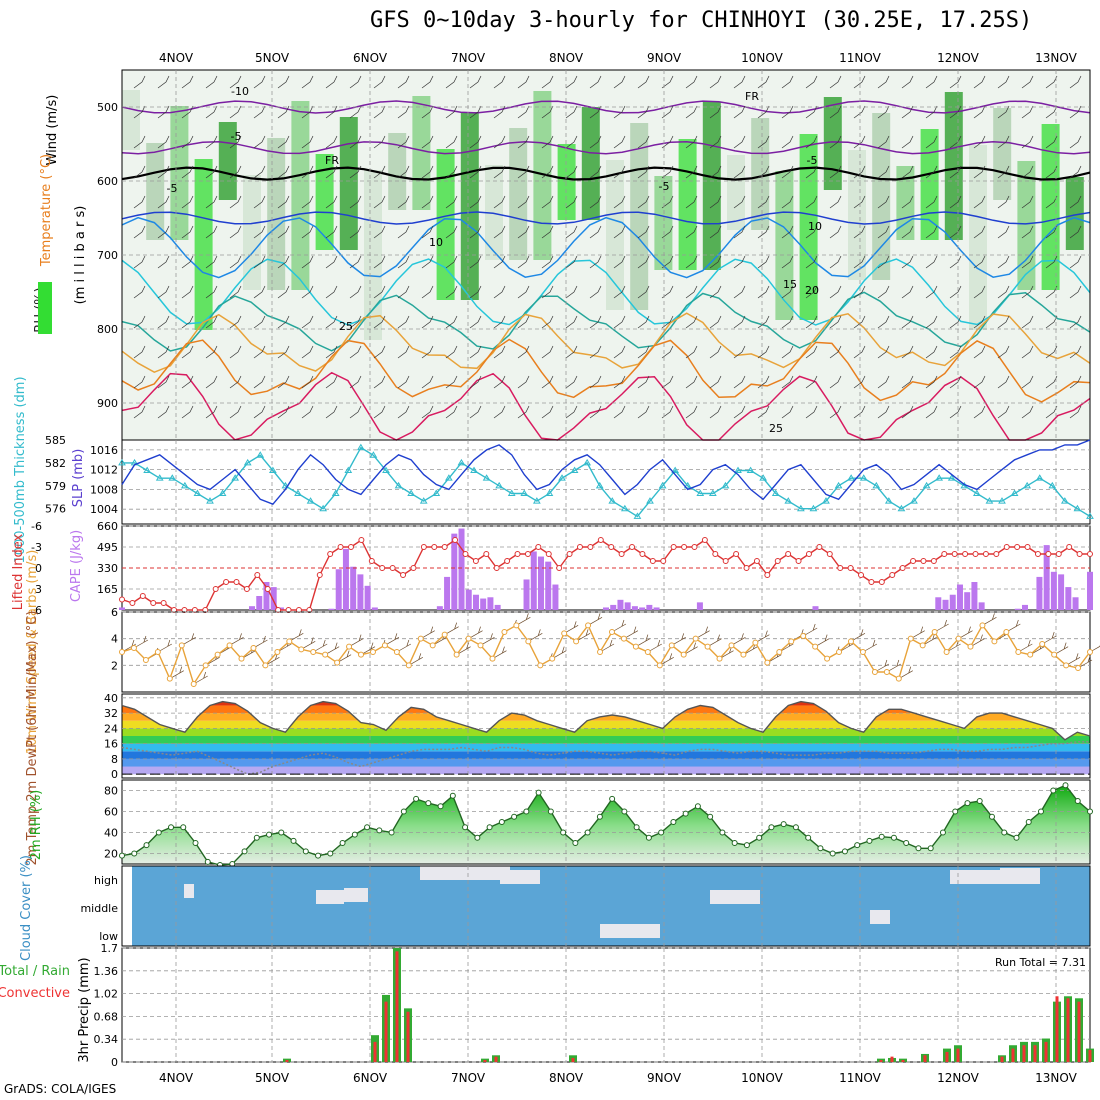 The width and height of the screenshot is (1100, 1100). I want to click on axis-label-lifted-index: Lifted Index, so click(18, 571).